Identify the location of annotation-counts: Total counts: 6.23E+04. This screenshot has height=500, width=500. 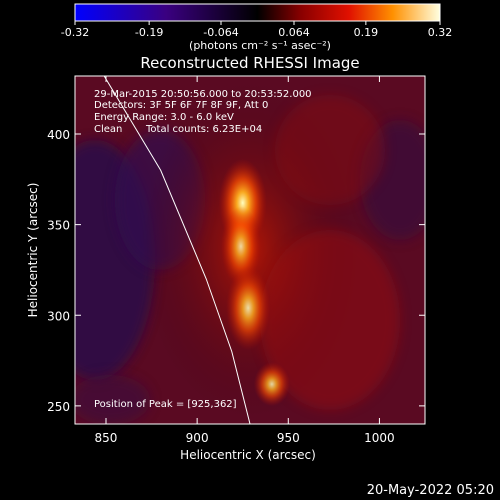
(203, 129).